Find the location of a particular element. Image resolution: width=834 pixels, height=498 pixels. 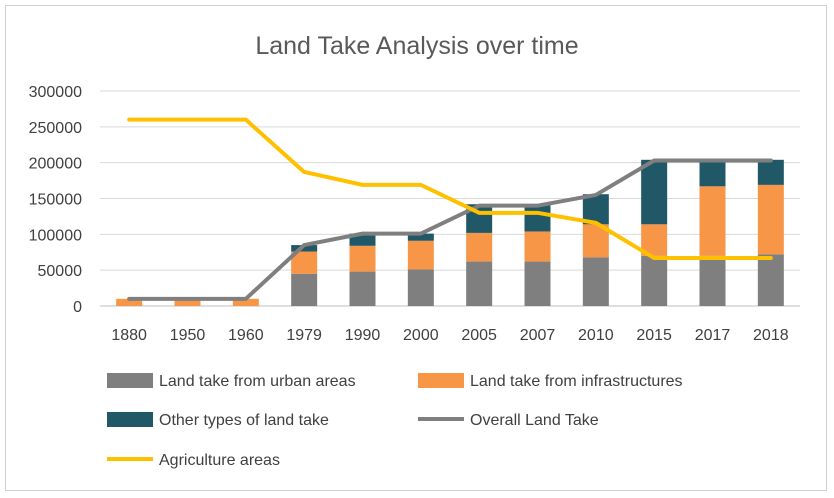

legend-label: Other types of land take is located at coordinates (244, 420).